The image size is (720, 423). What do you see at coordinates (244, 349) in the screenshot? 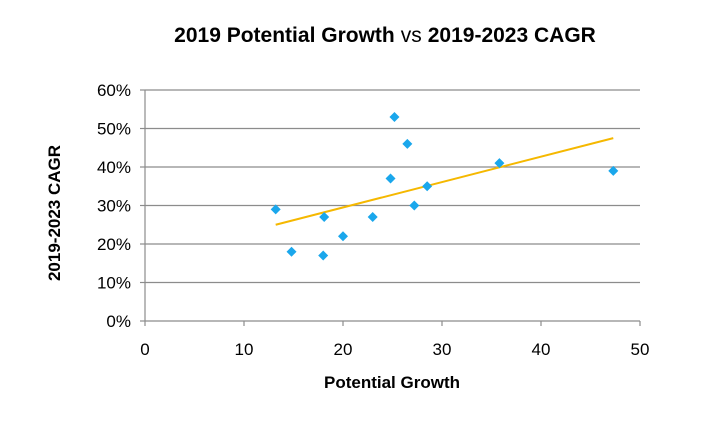
I see `x-tick-label: 10` at bounding box center [244, 349].